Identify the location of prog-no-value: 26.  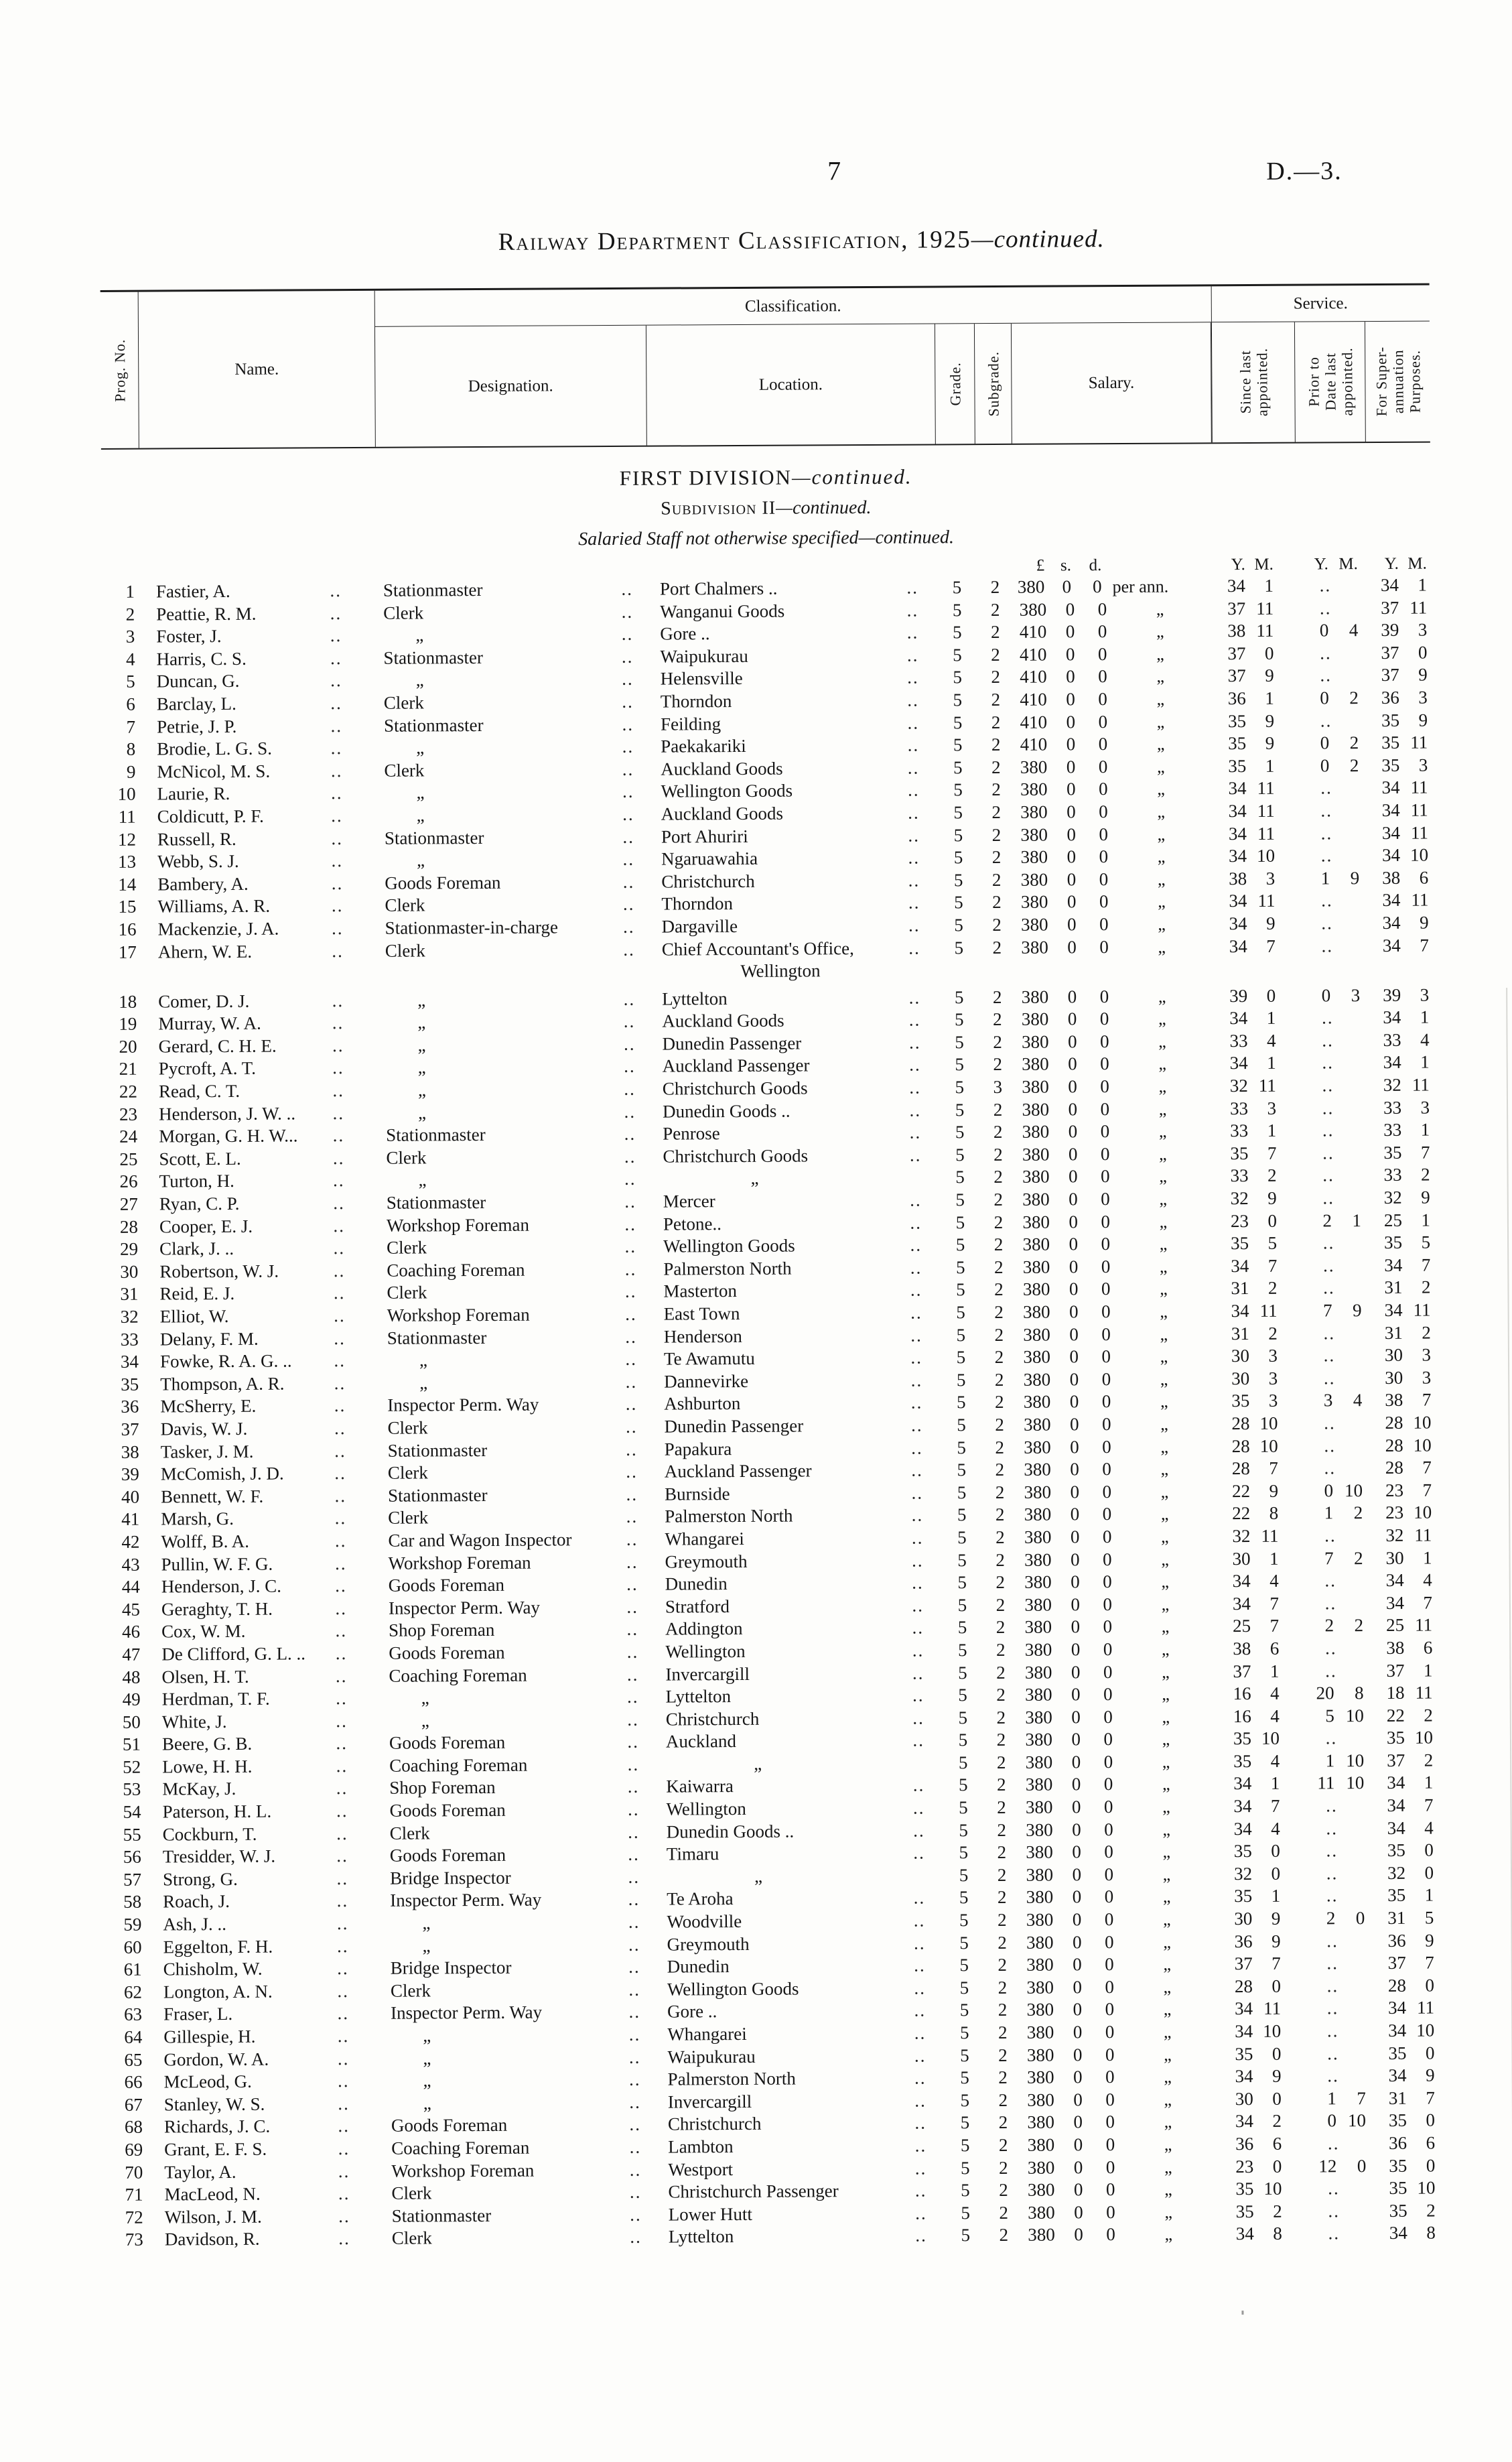
(128, 1181).